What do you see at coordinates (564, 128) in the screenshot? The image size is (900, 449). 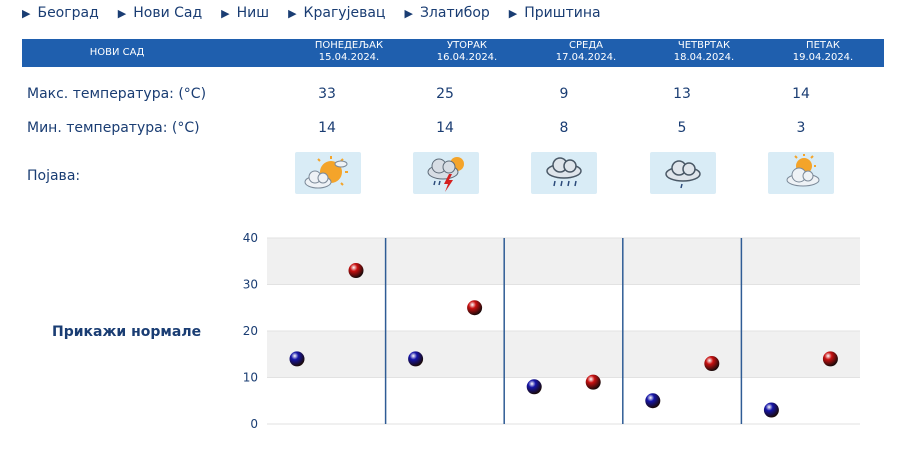 I see `min-temp-value: 8` at bounding box center [564, 128].